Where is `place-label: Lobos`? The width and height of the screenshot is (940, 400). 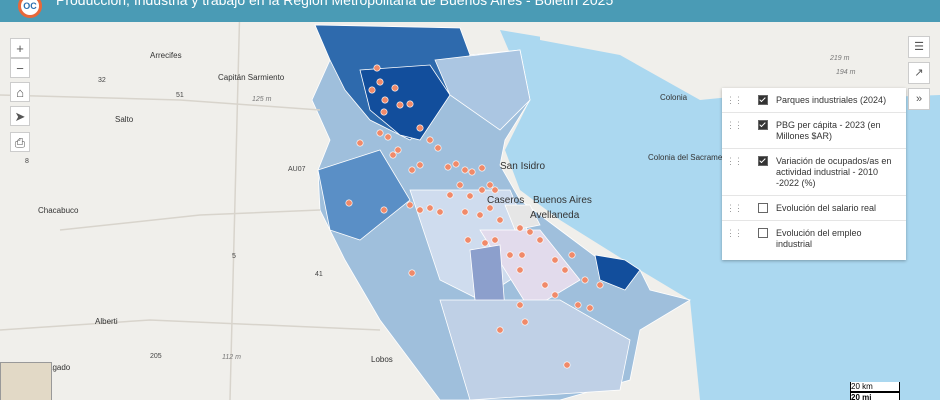 place-label: Lobos is located at coordinates (382, 359).